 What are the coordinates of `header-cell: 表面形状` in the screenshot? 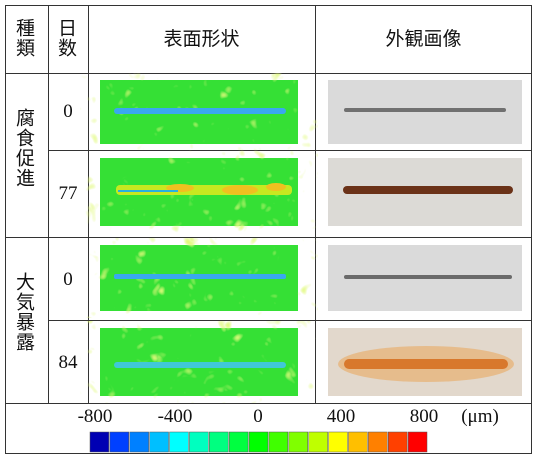 It's located at (201, 39).